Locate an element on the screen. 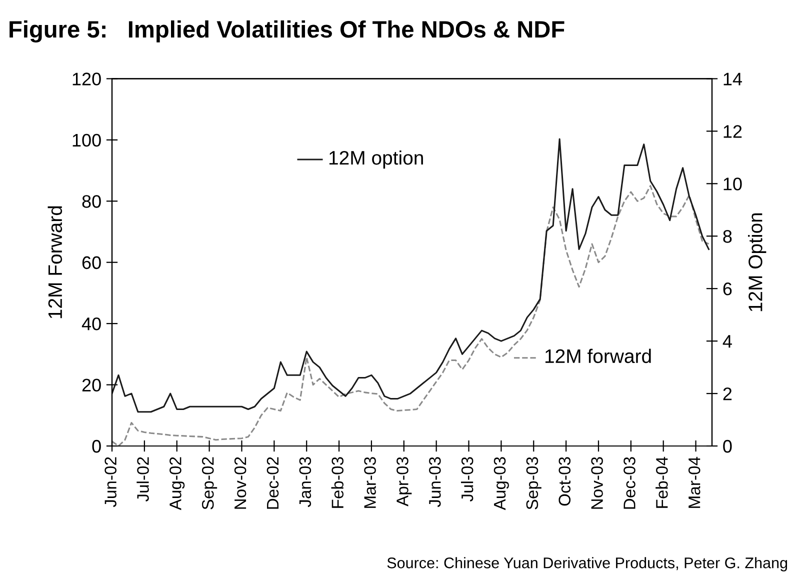 This screenshot has height=583, width=800. x-tick-label: Mar-03 is located at coordinates (370, 482).